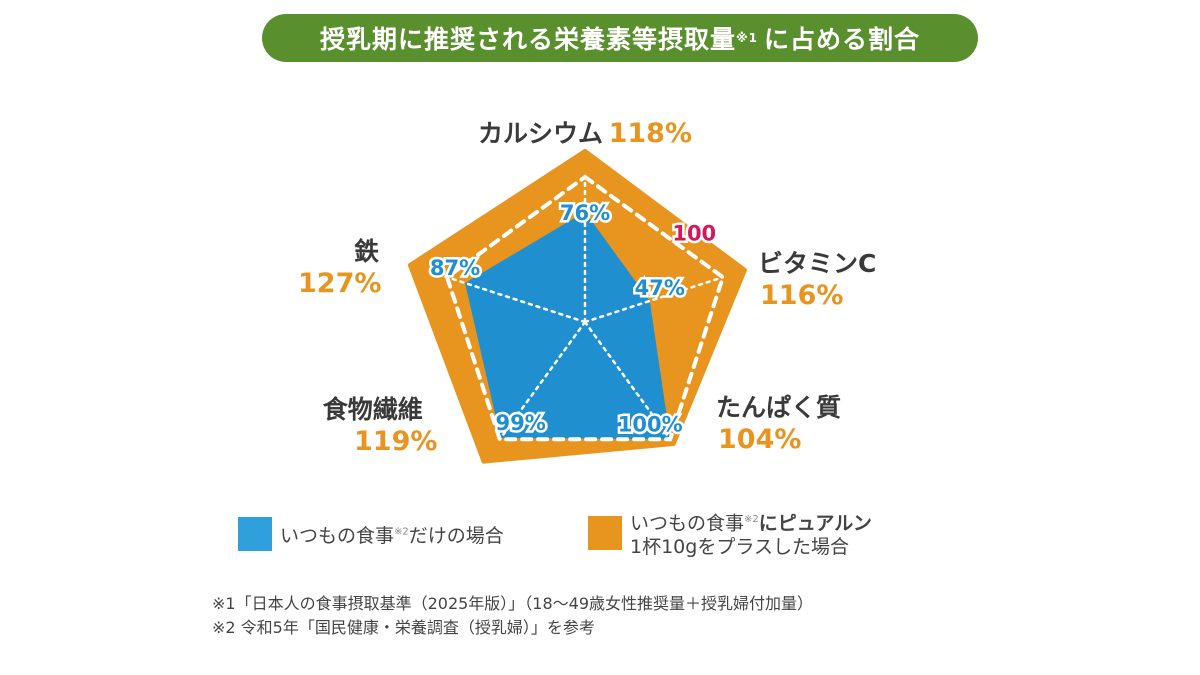 The width and height of the screenshot is (1200, 675). I want to click on legend-swatch-blue, so click(255, 534).